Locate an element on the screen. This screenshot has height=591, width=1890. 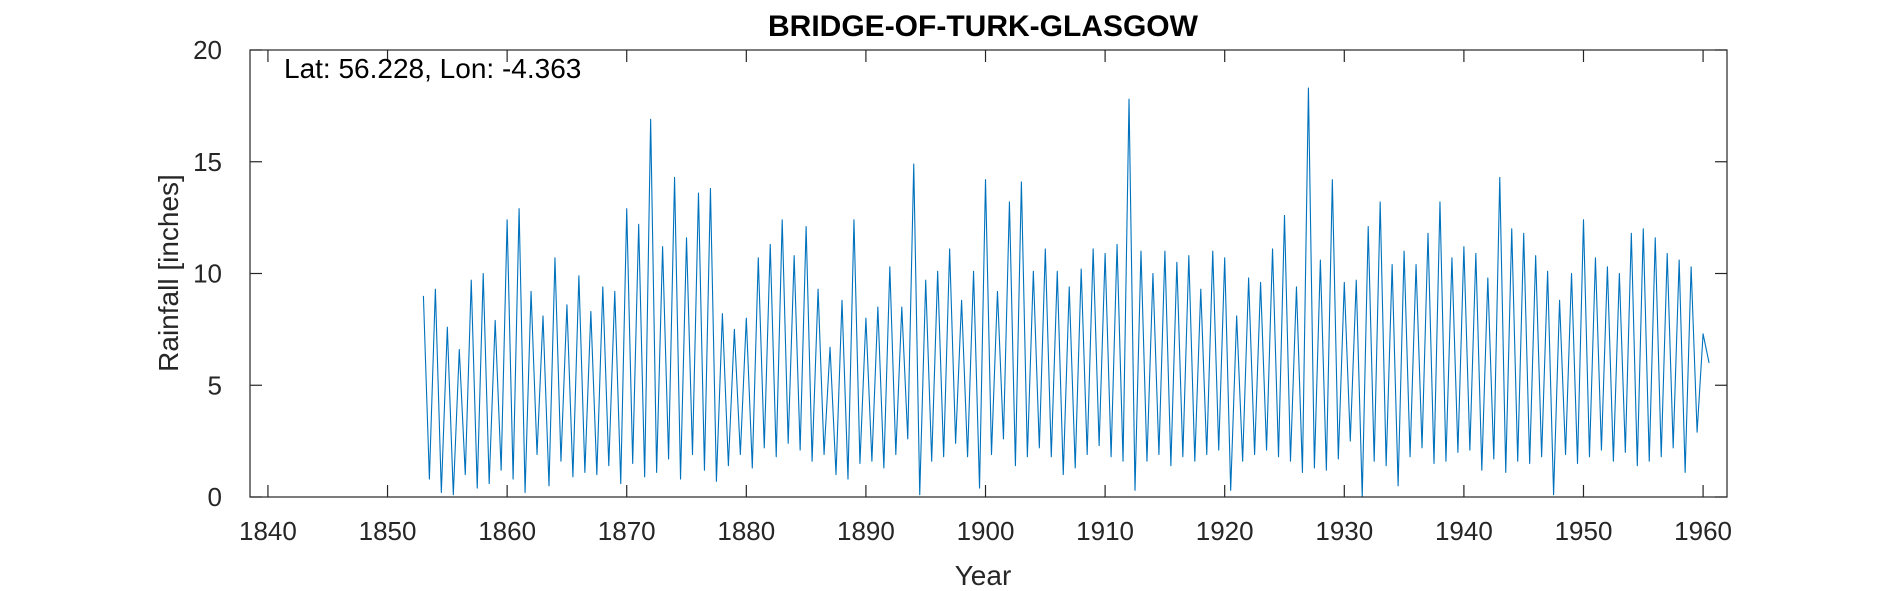
x-tick-label: 1890 is located at coordinates (866, 531).